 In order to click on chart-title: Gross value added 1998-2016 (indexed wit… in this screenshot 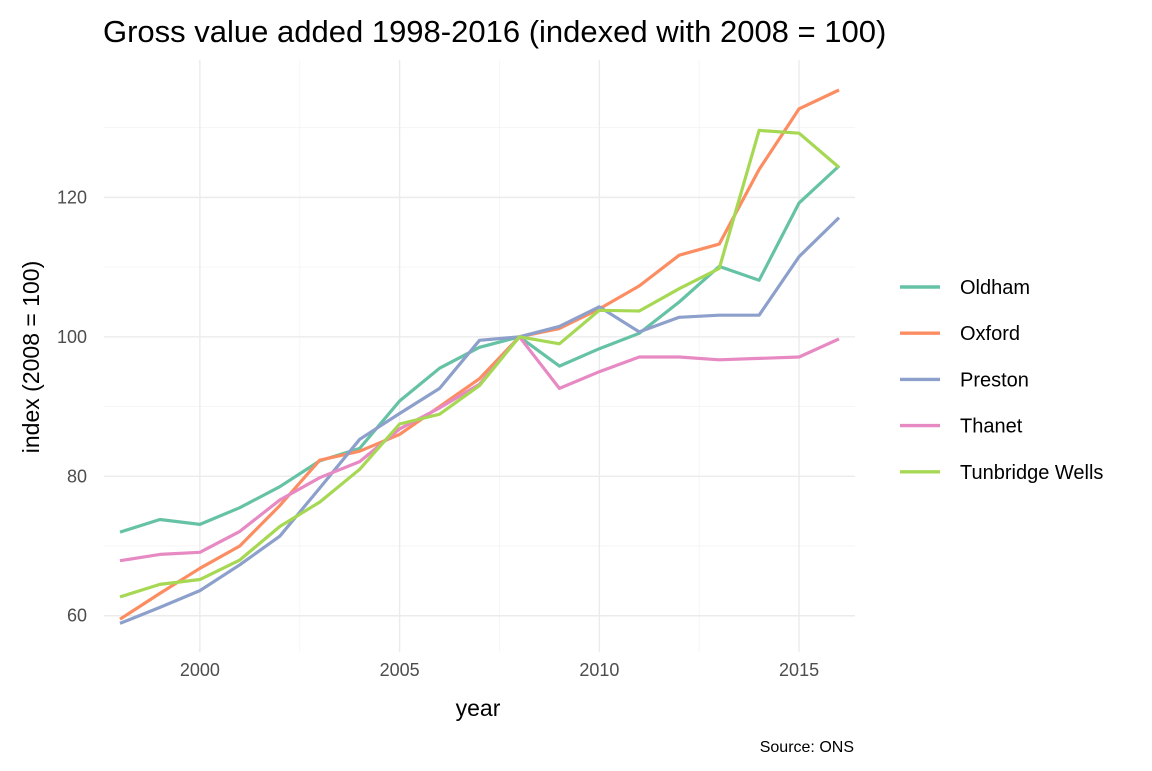, I will do `click(494, 31)`.